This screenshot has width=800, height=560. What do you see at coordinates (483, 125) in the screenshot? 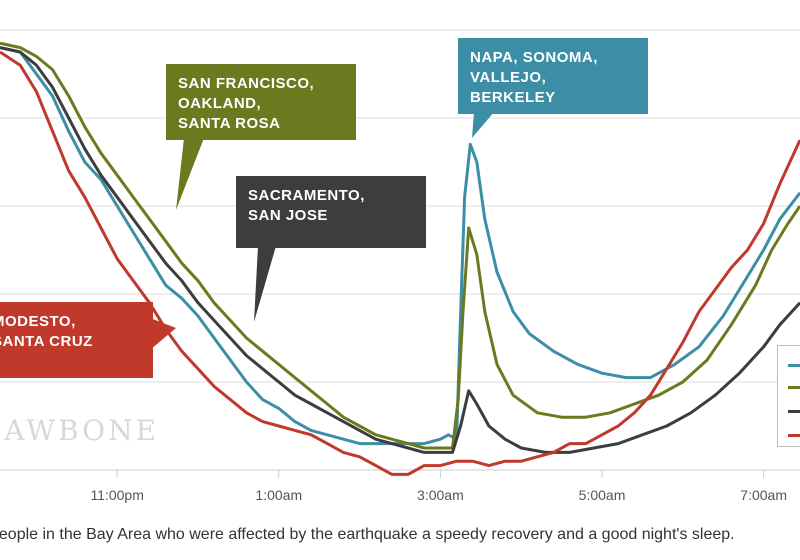
I see `napa-callout-pointer` at bounding box center [483, 125].